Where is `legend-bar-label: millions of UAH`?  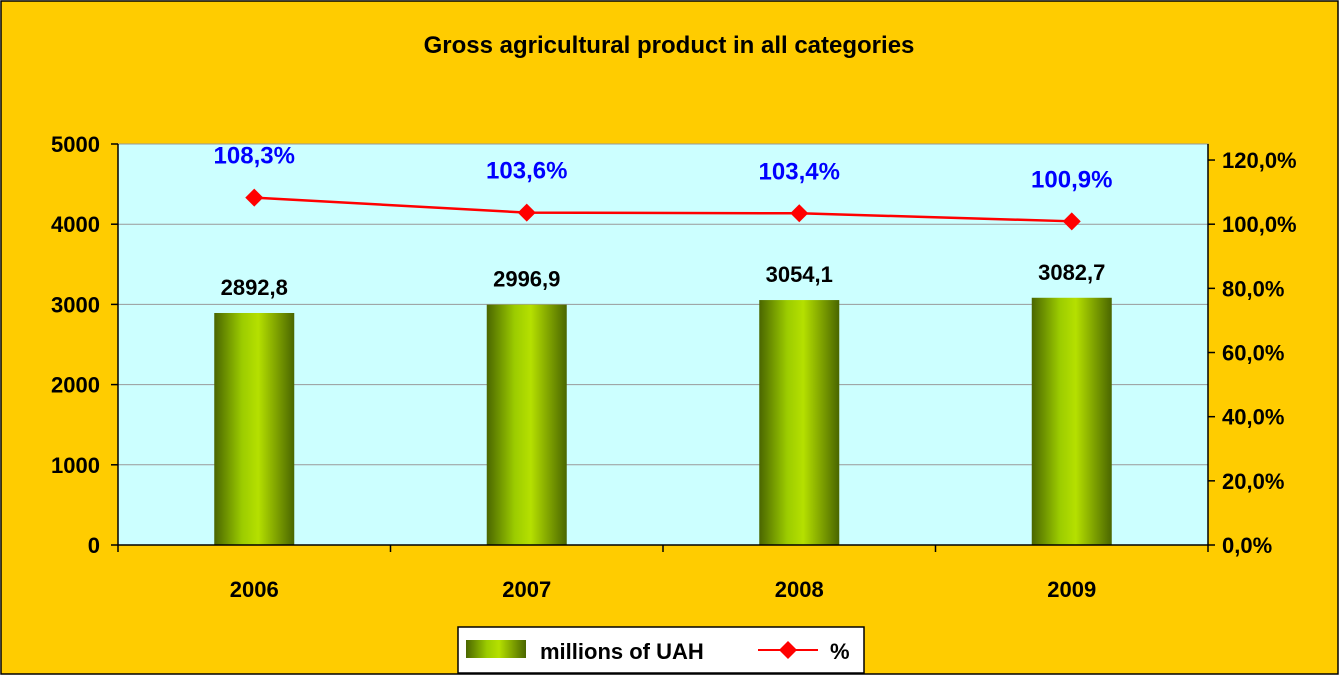 legend-bar-label: millions of UAH is located at coordinates (622, 651).